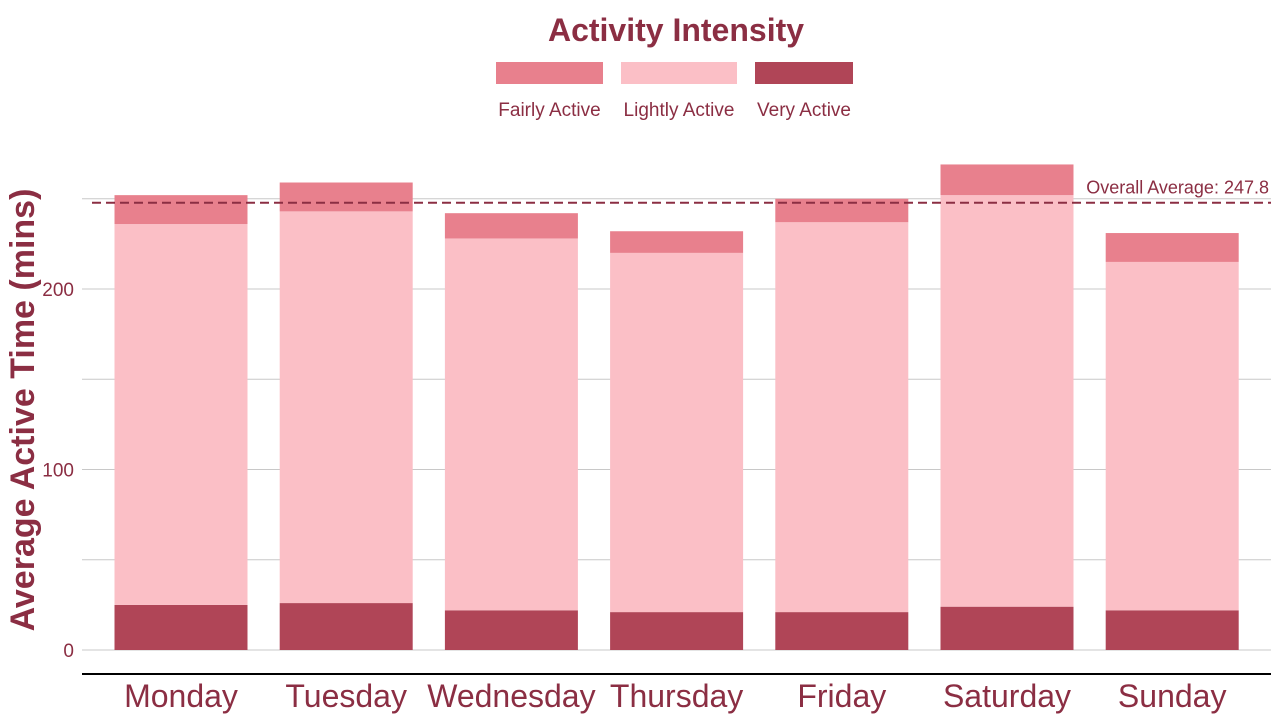 The image size is (1280, 720). What do you see at coordinates (549, 92) in the screenshot?
I see `legend-item-fairly-active: Fairly Active` at bounding box center [549, 92].